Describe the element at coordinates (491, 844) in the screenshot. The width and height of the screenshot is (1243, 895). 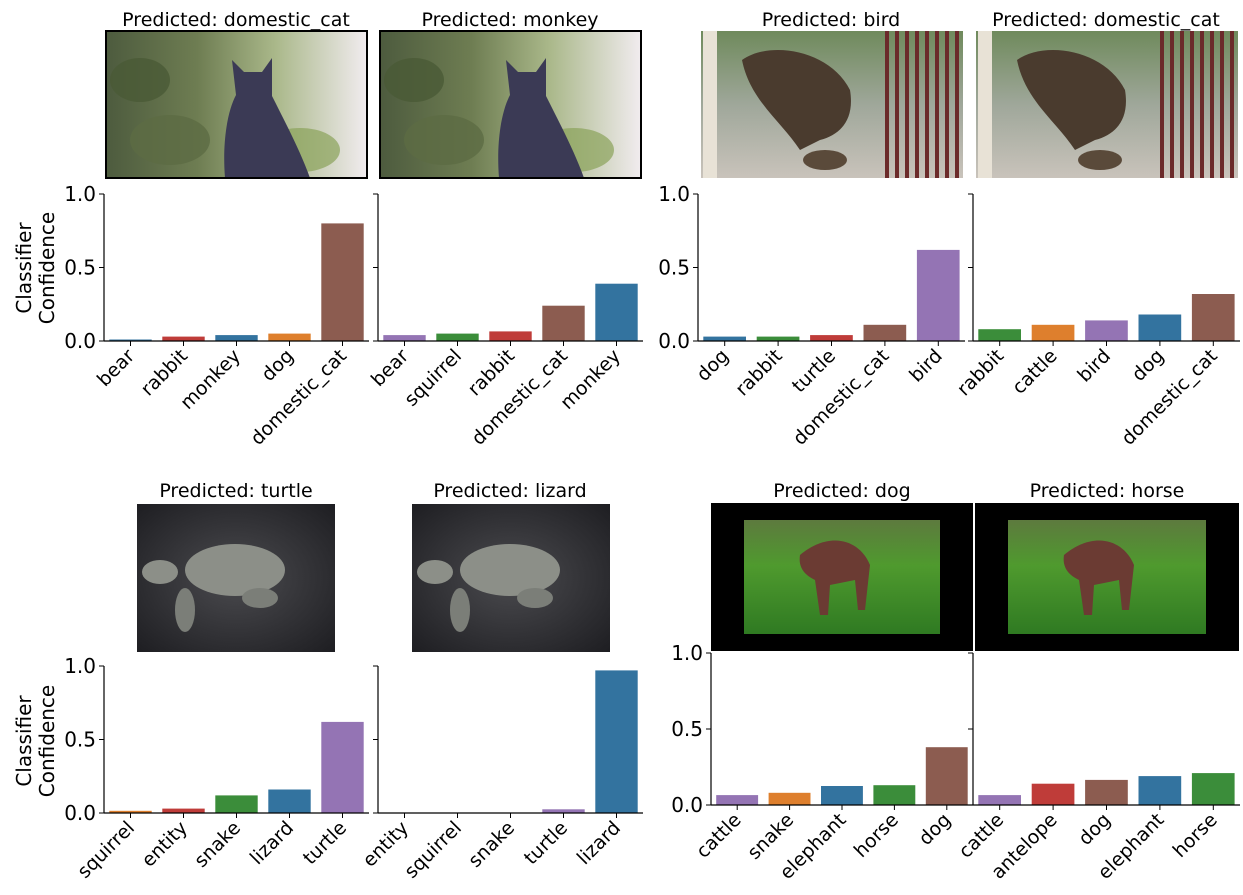
I see `x-tick-label: snake` at that location.